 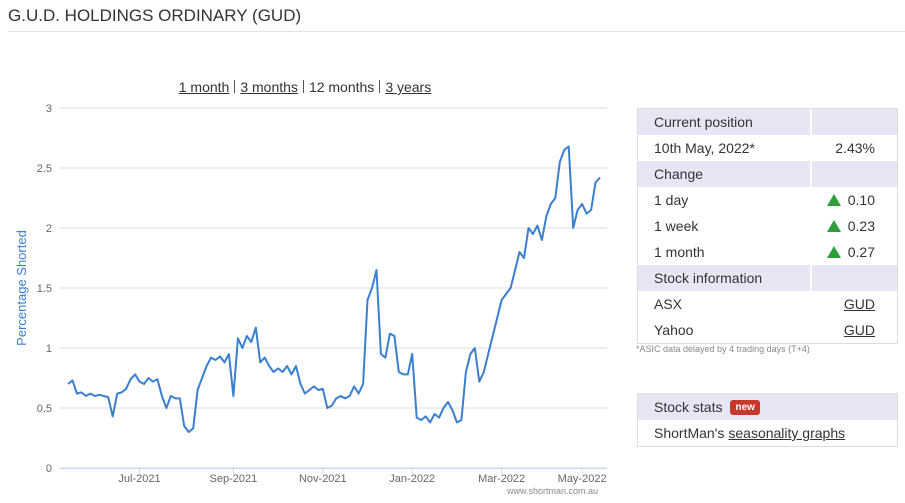 What do you see at coordinates (688, 407) in the screenshot?
I see `stats-heading: Stock stats` at bounding box center [688, 407].